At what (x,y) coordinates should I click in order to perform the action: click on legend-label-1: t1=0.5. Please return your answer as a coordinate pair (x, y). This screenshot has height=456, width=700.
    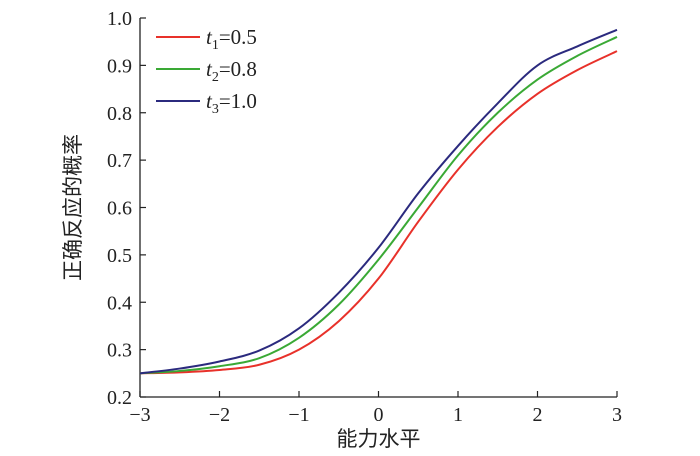
    Looking at the image, I should click on (231, 39).